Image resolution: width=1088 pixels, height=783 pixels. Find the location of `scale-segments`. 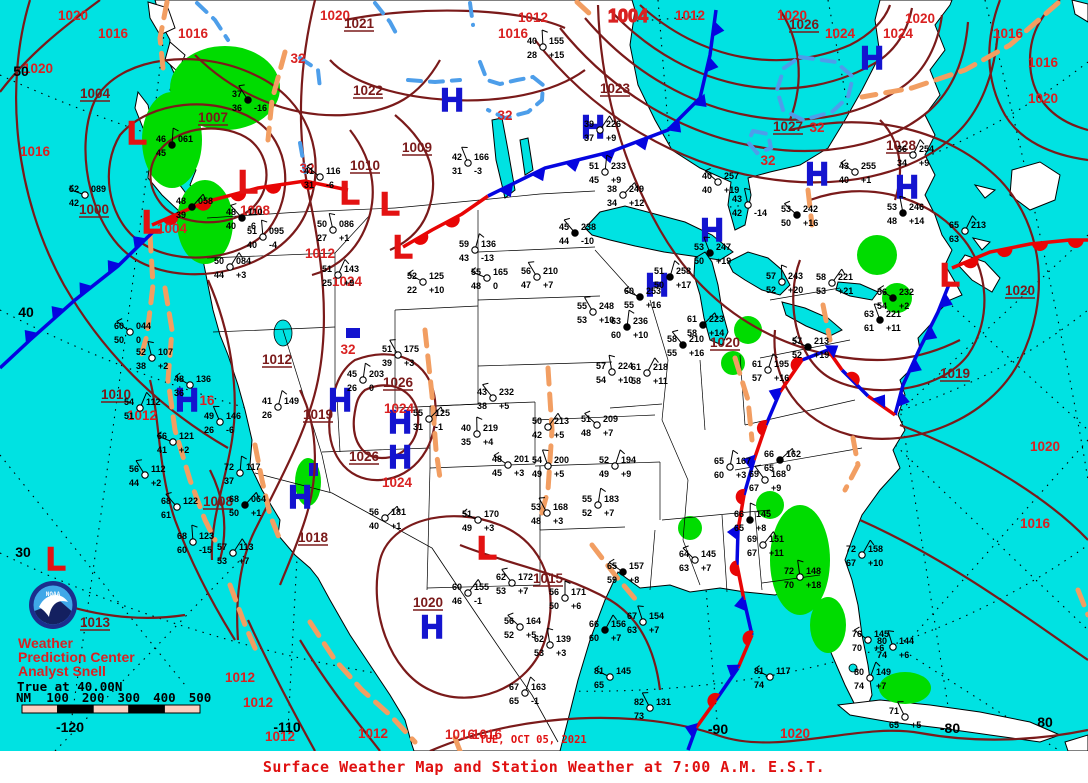

scale-segments is located at coordinates (111, 709).